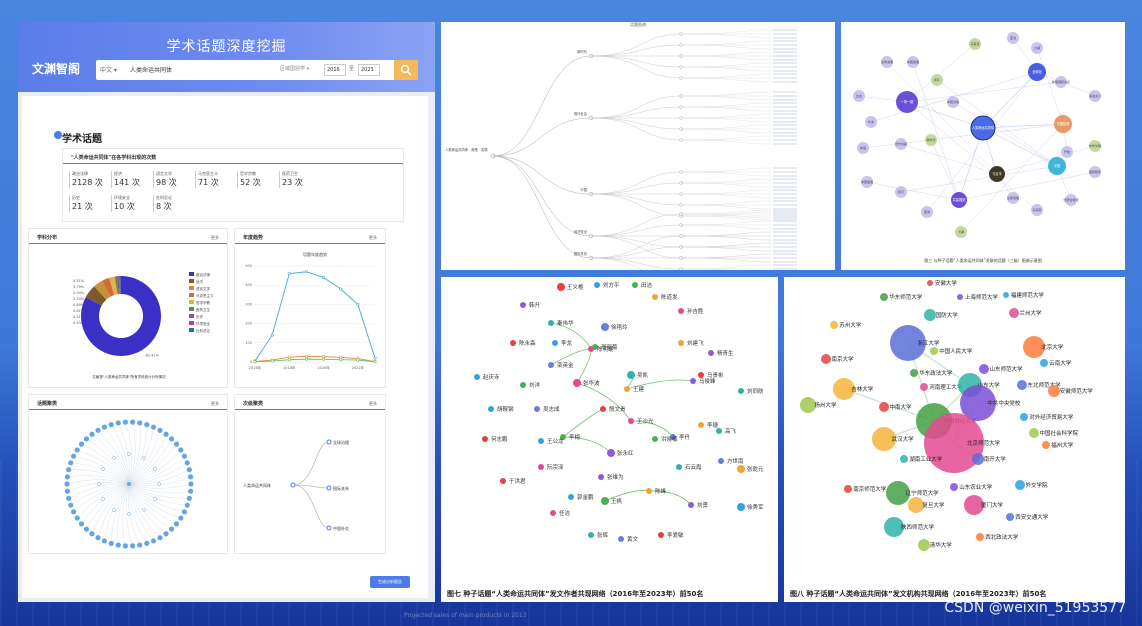 This screenshot has height=626, width=1142. What do you see at coordinates (681, 268) in the screenshot?
I see `tree-node` at bounding box center [681, 268].